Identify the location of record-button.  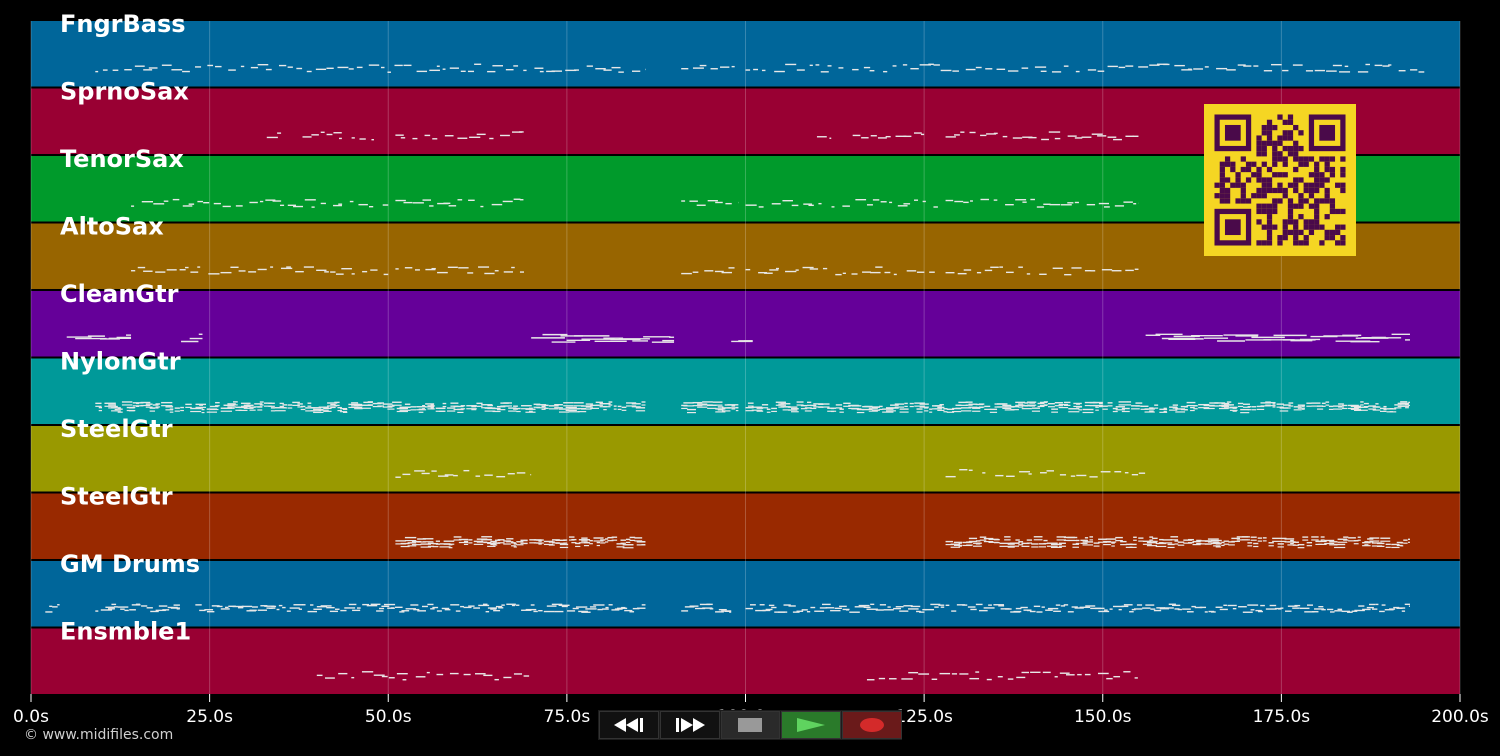
(872, 725).